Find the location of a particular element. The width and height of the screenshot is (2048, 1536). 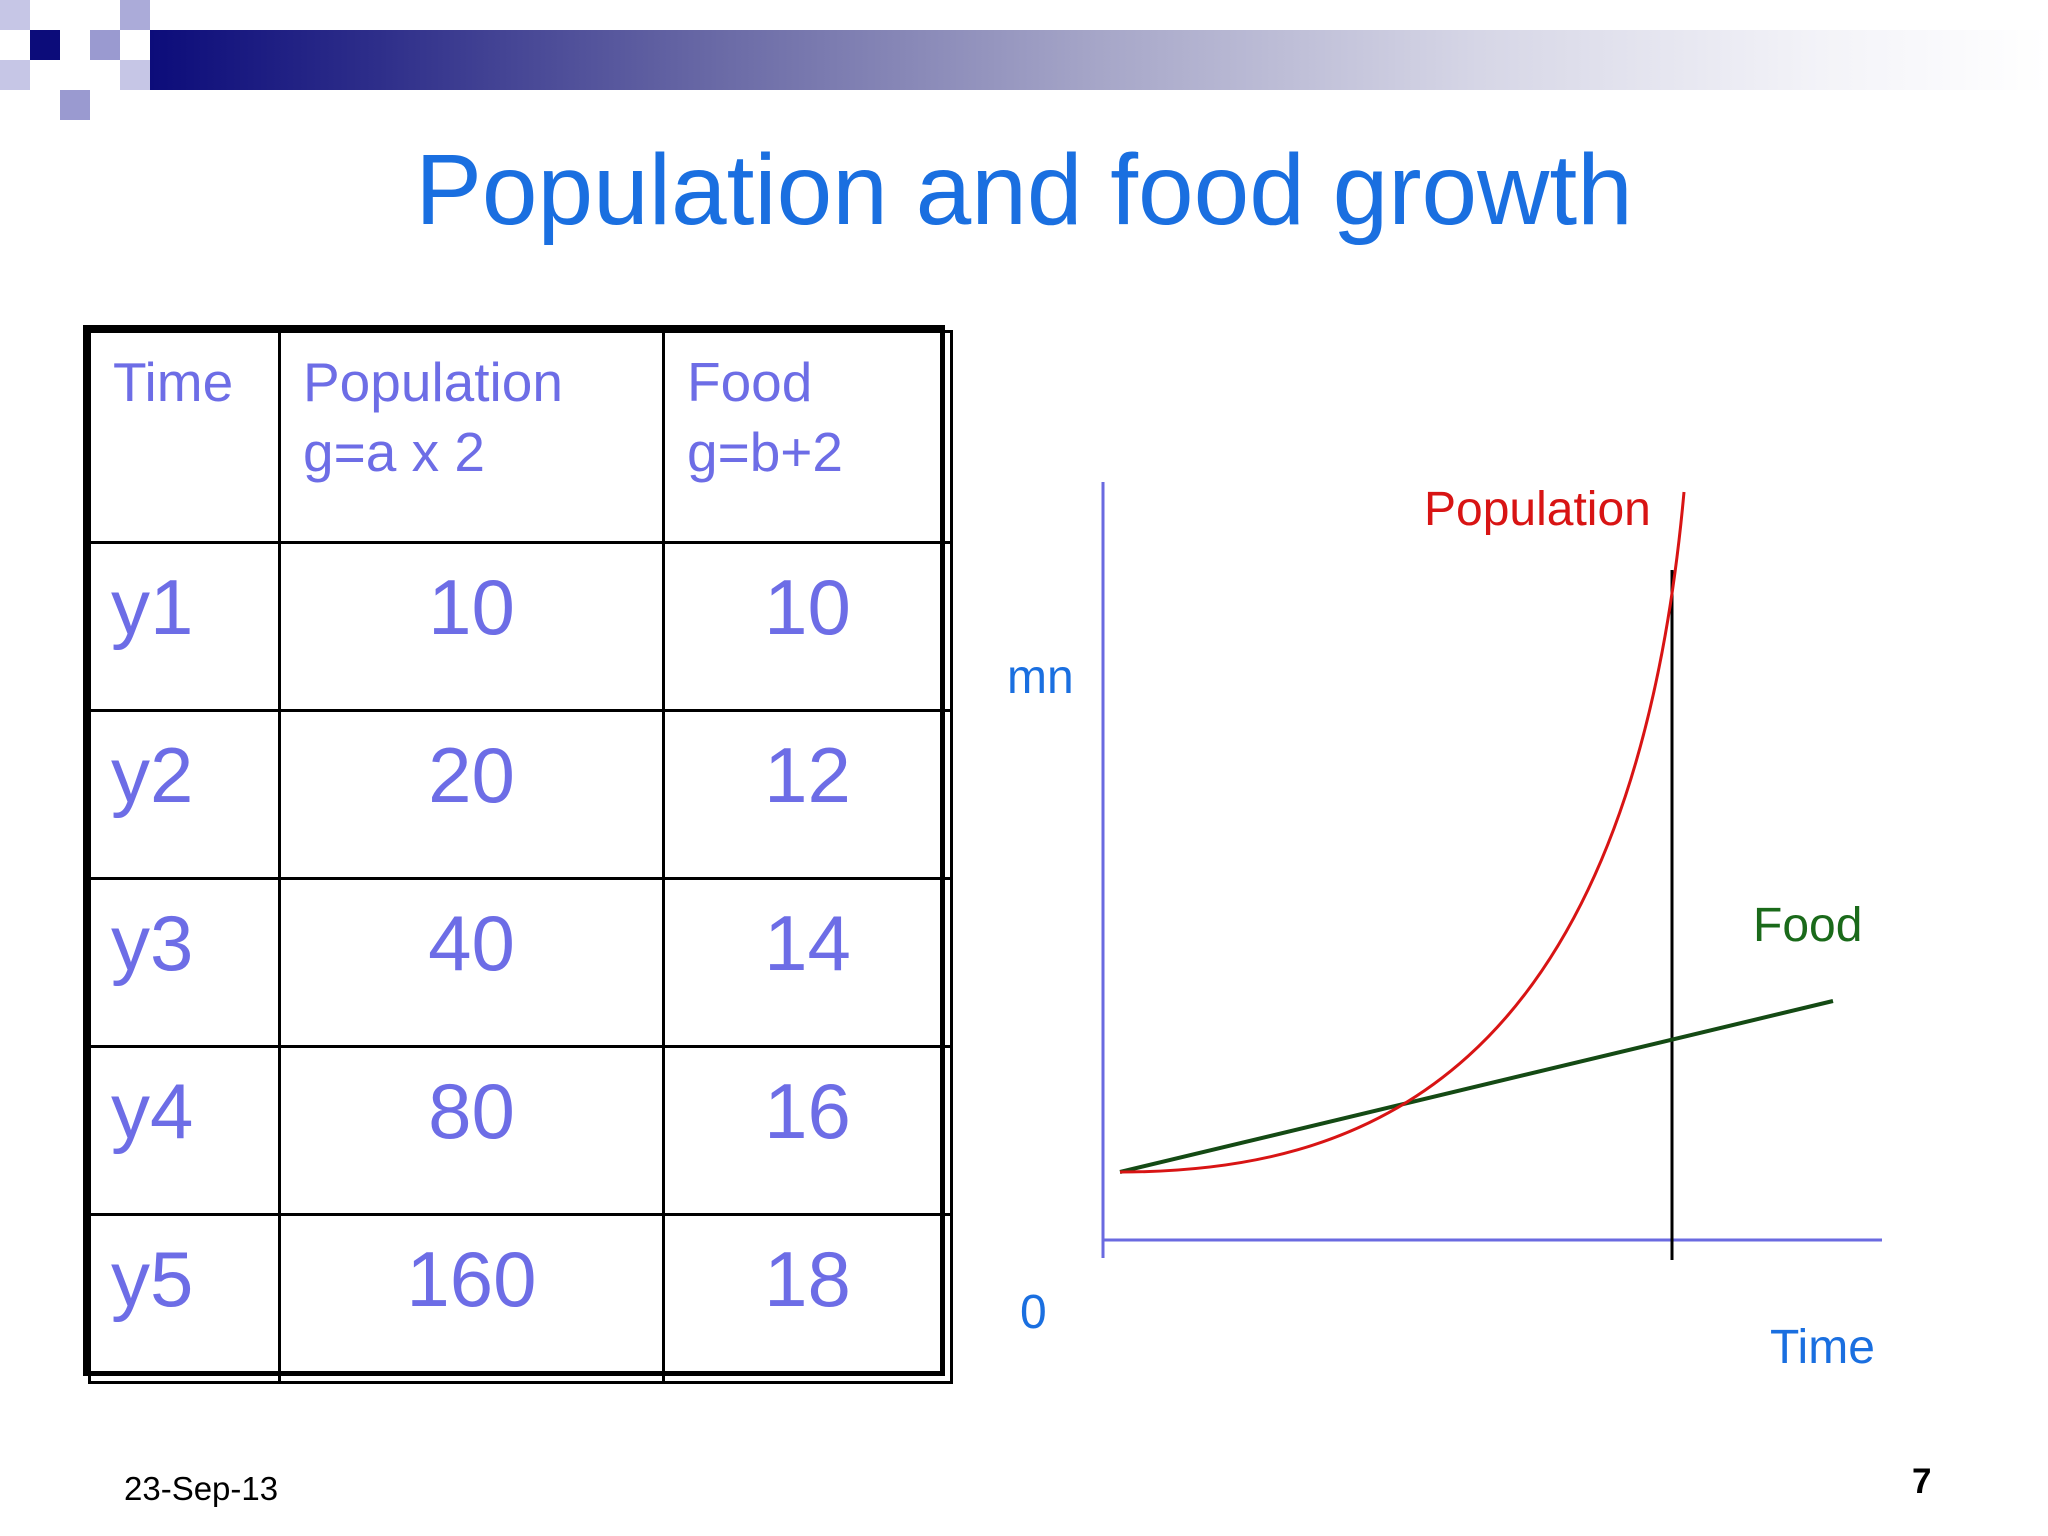

time-cell: y3 is located at coordinates (184, 962).